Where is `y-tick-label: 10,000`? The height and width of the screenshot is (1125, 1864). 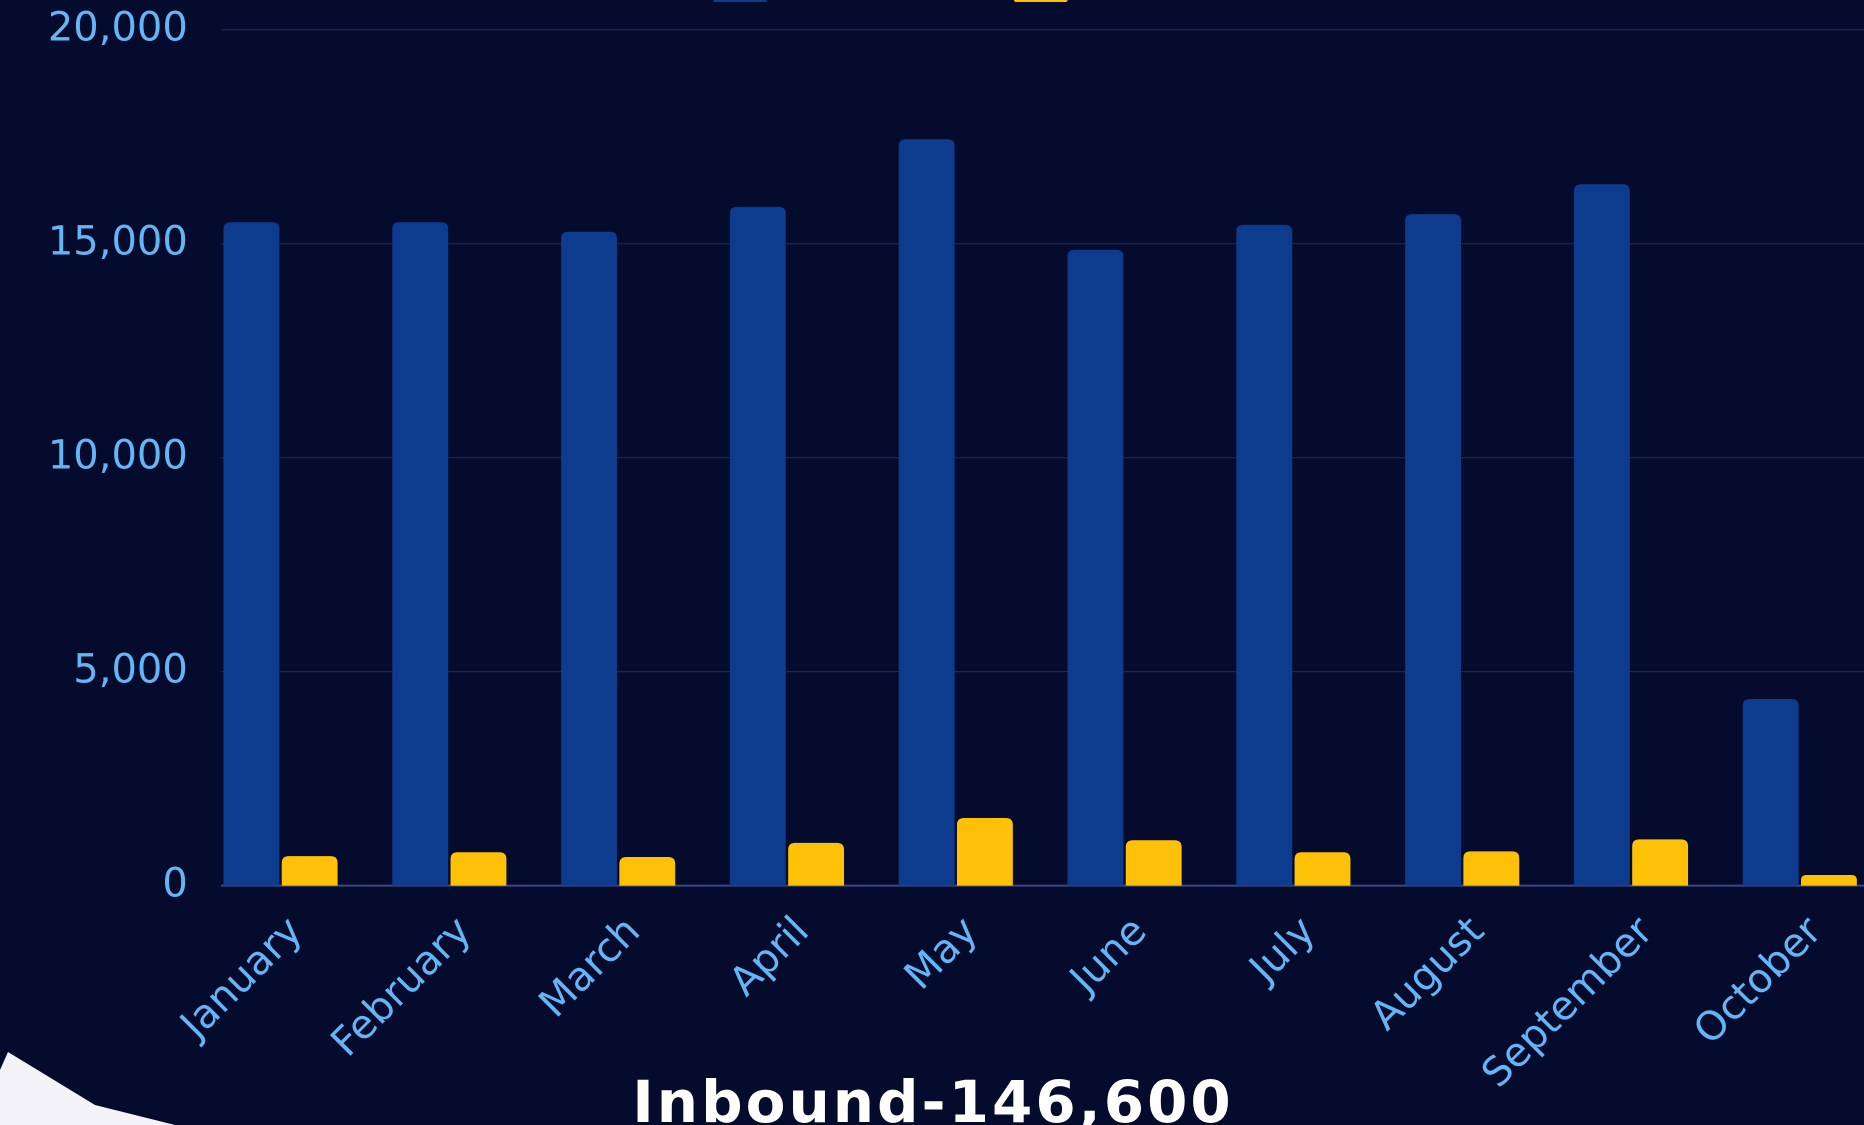 y-tick-label: 10,000 is located at coordinates (118, 456).